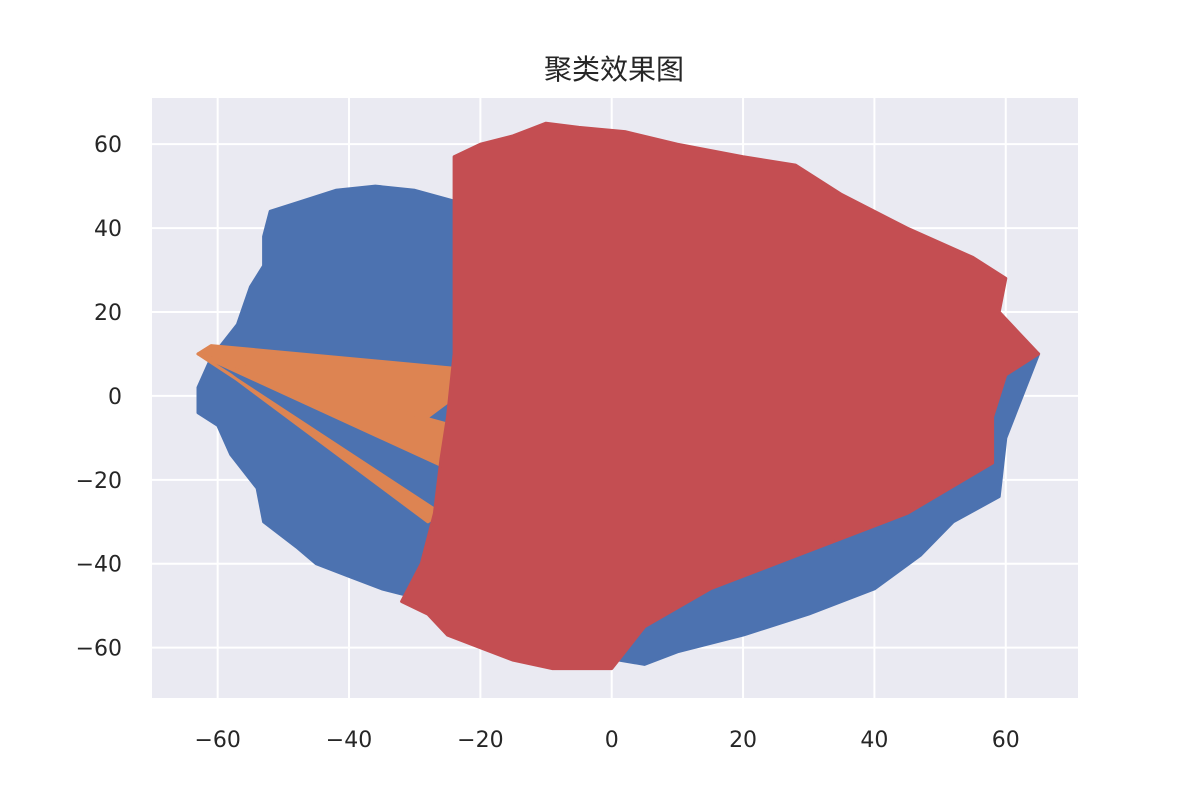  What do you see at coordinates (99, 565) in the screenshot?
I see `y-tick-label: −40` at bounding box center [99, 565].